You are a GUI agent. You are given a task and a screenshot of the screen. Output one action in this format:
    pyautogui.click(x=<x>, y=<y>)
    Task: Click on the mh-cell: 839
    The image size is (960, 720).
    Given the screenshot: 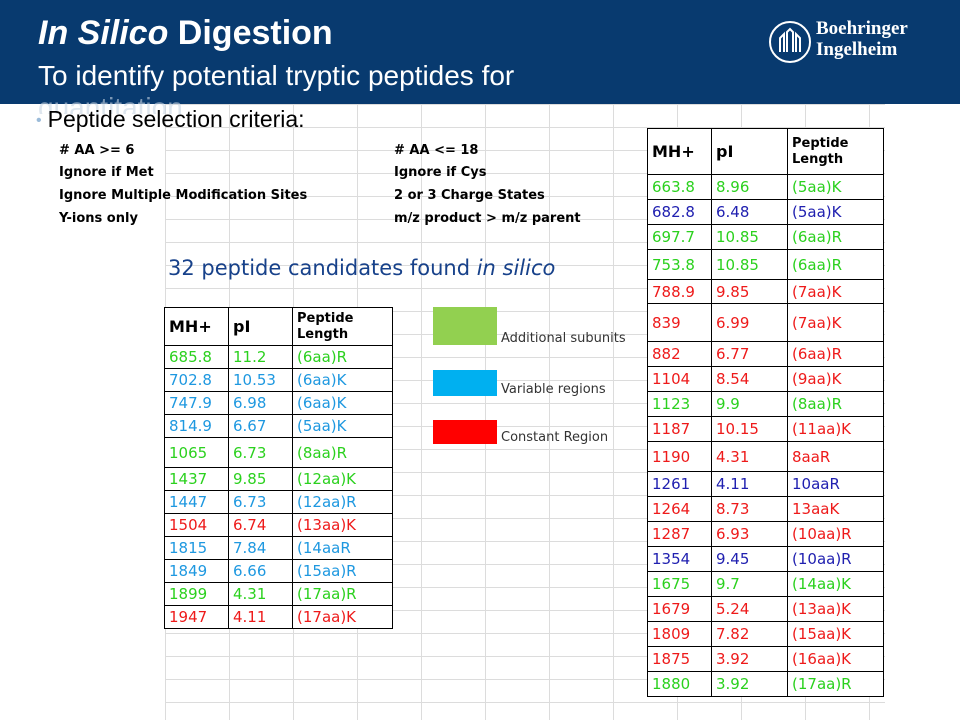 What is the action you would take?
    pyautogui.click(x=679, y=322)
    